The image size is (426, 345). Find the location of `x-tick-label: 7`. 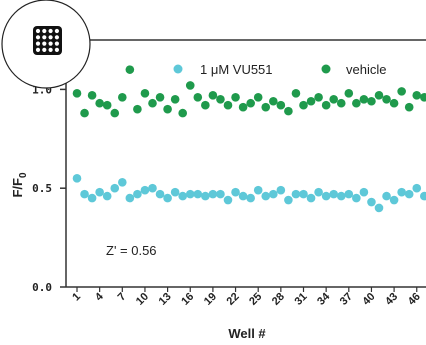

x-tick-label: 7 is located at coordinates (122, 297).